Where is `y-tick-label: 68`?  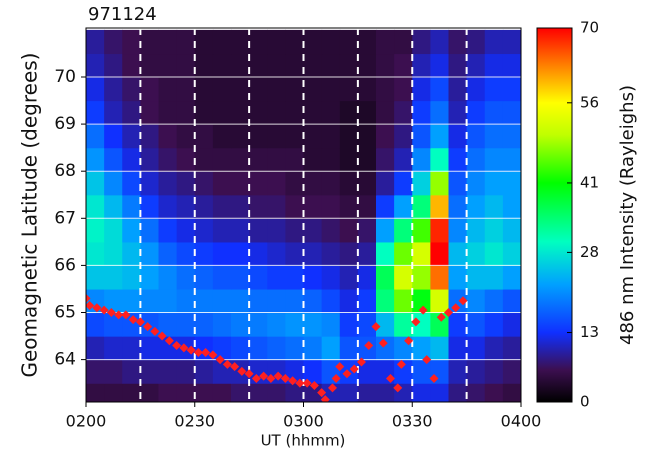 y-tick-label: 68 is located at coordinates (65, 171).